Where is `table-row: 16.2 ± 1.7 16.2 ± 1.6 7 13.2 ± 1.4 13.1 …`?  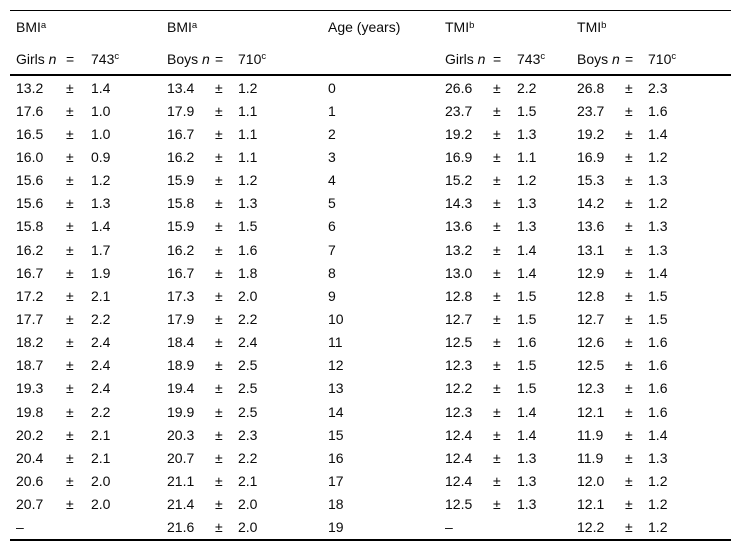 table-row: 16.2 ± 1.7 16.2 ± 1.6 7 13.2 ± 1.4 13.1 … is located at coordinates (370, 249).